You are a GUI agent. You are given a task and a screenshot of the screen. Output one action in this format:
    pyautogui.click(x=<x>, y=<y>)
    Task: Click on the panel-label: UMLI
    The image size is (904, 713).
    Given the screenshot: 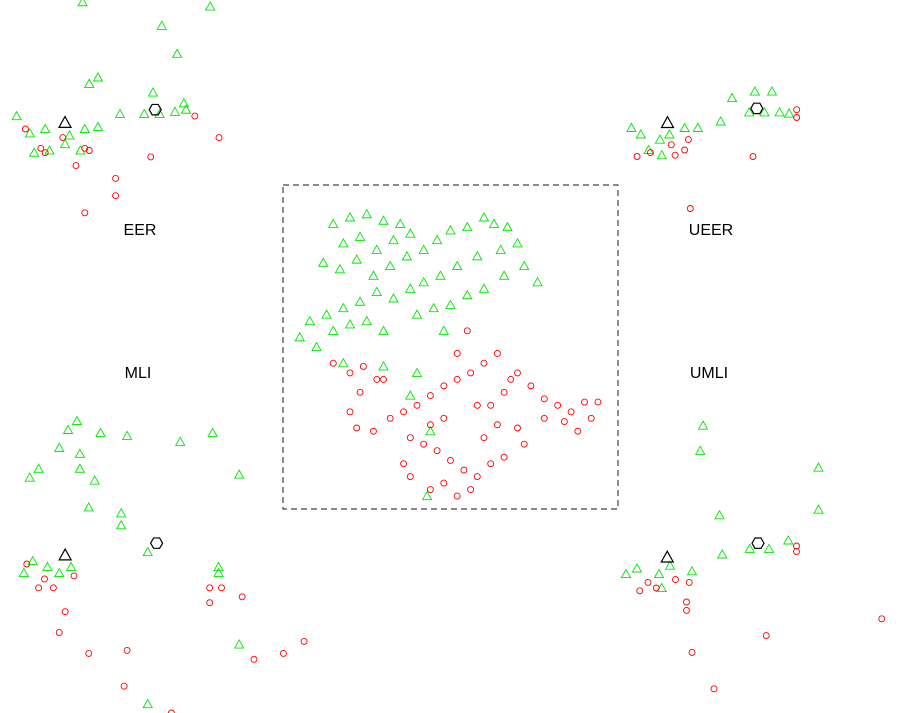 What is the action you would take?
    pyautogui.click(x=709, y=373)
    